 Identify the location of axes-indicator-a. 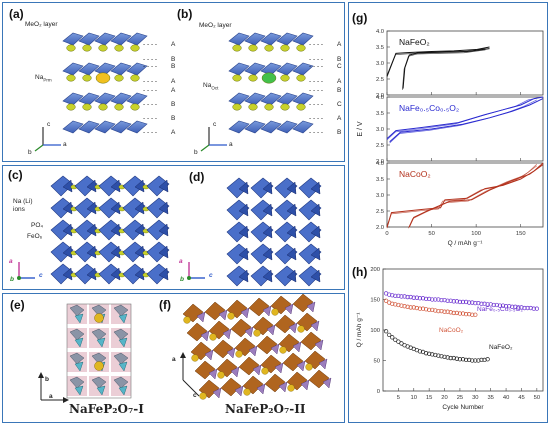
(47, 139).